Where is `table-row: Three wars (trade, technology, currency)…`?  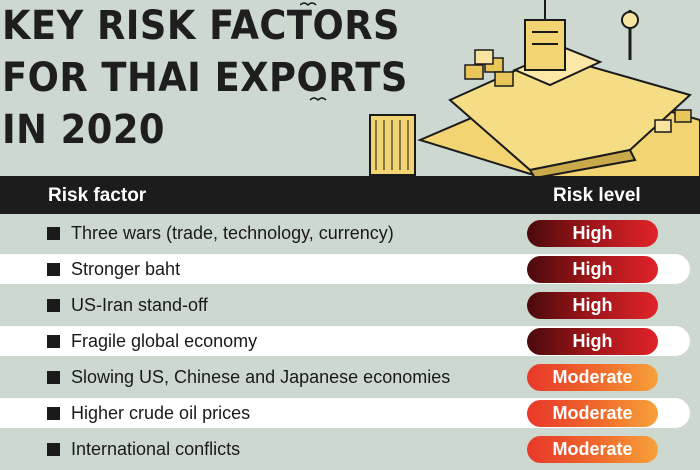 table-row: Three wars (trade, technology, currency)… is located at coordinates (345, 233).